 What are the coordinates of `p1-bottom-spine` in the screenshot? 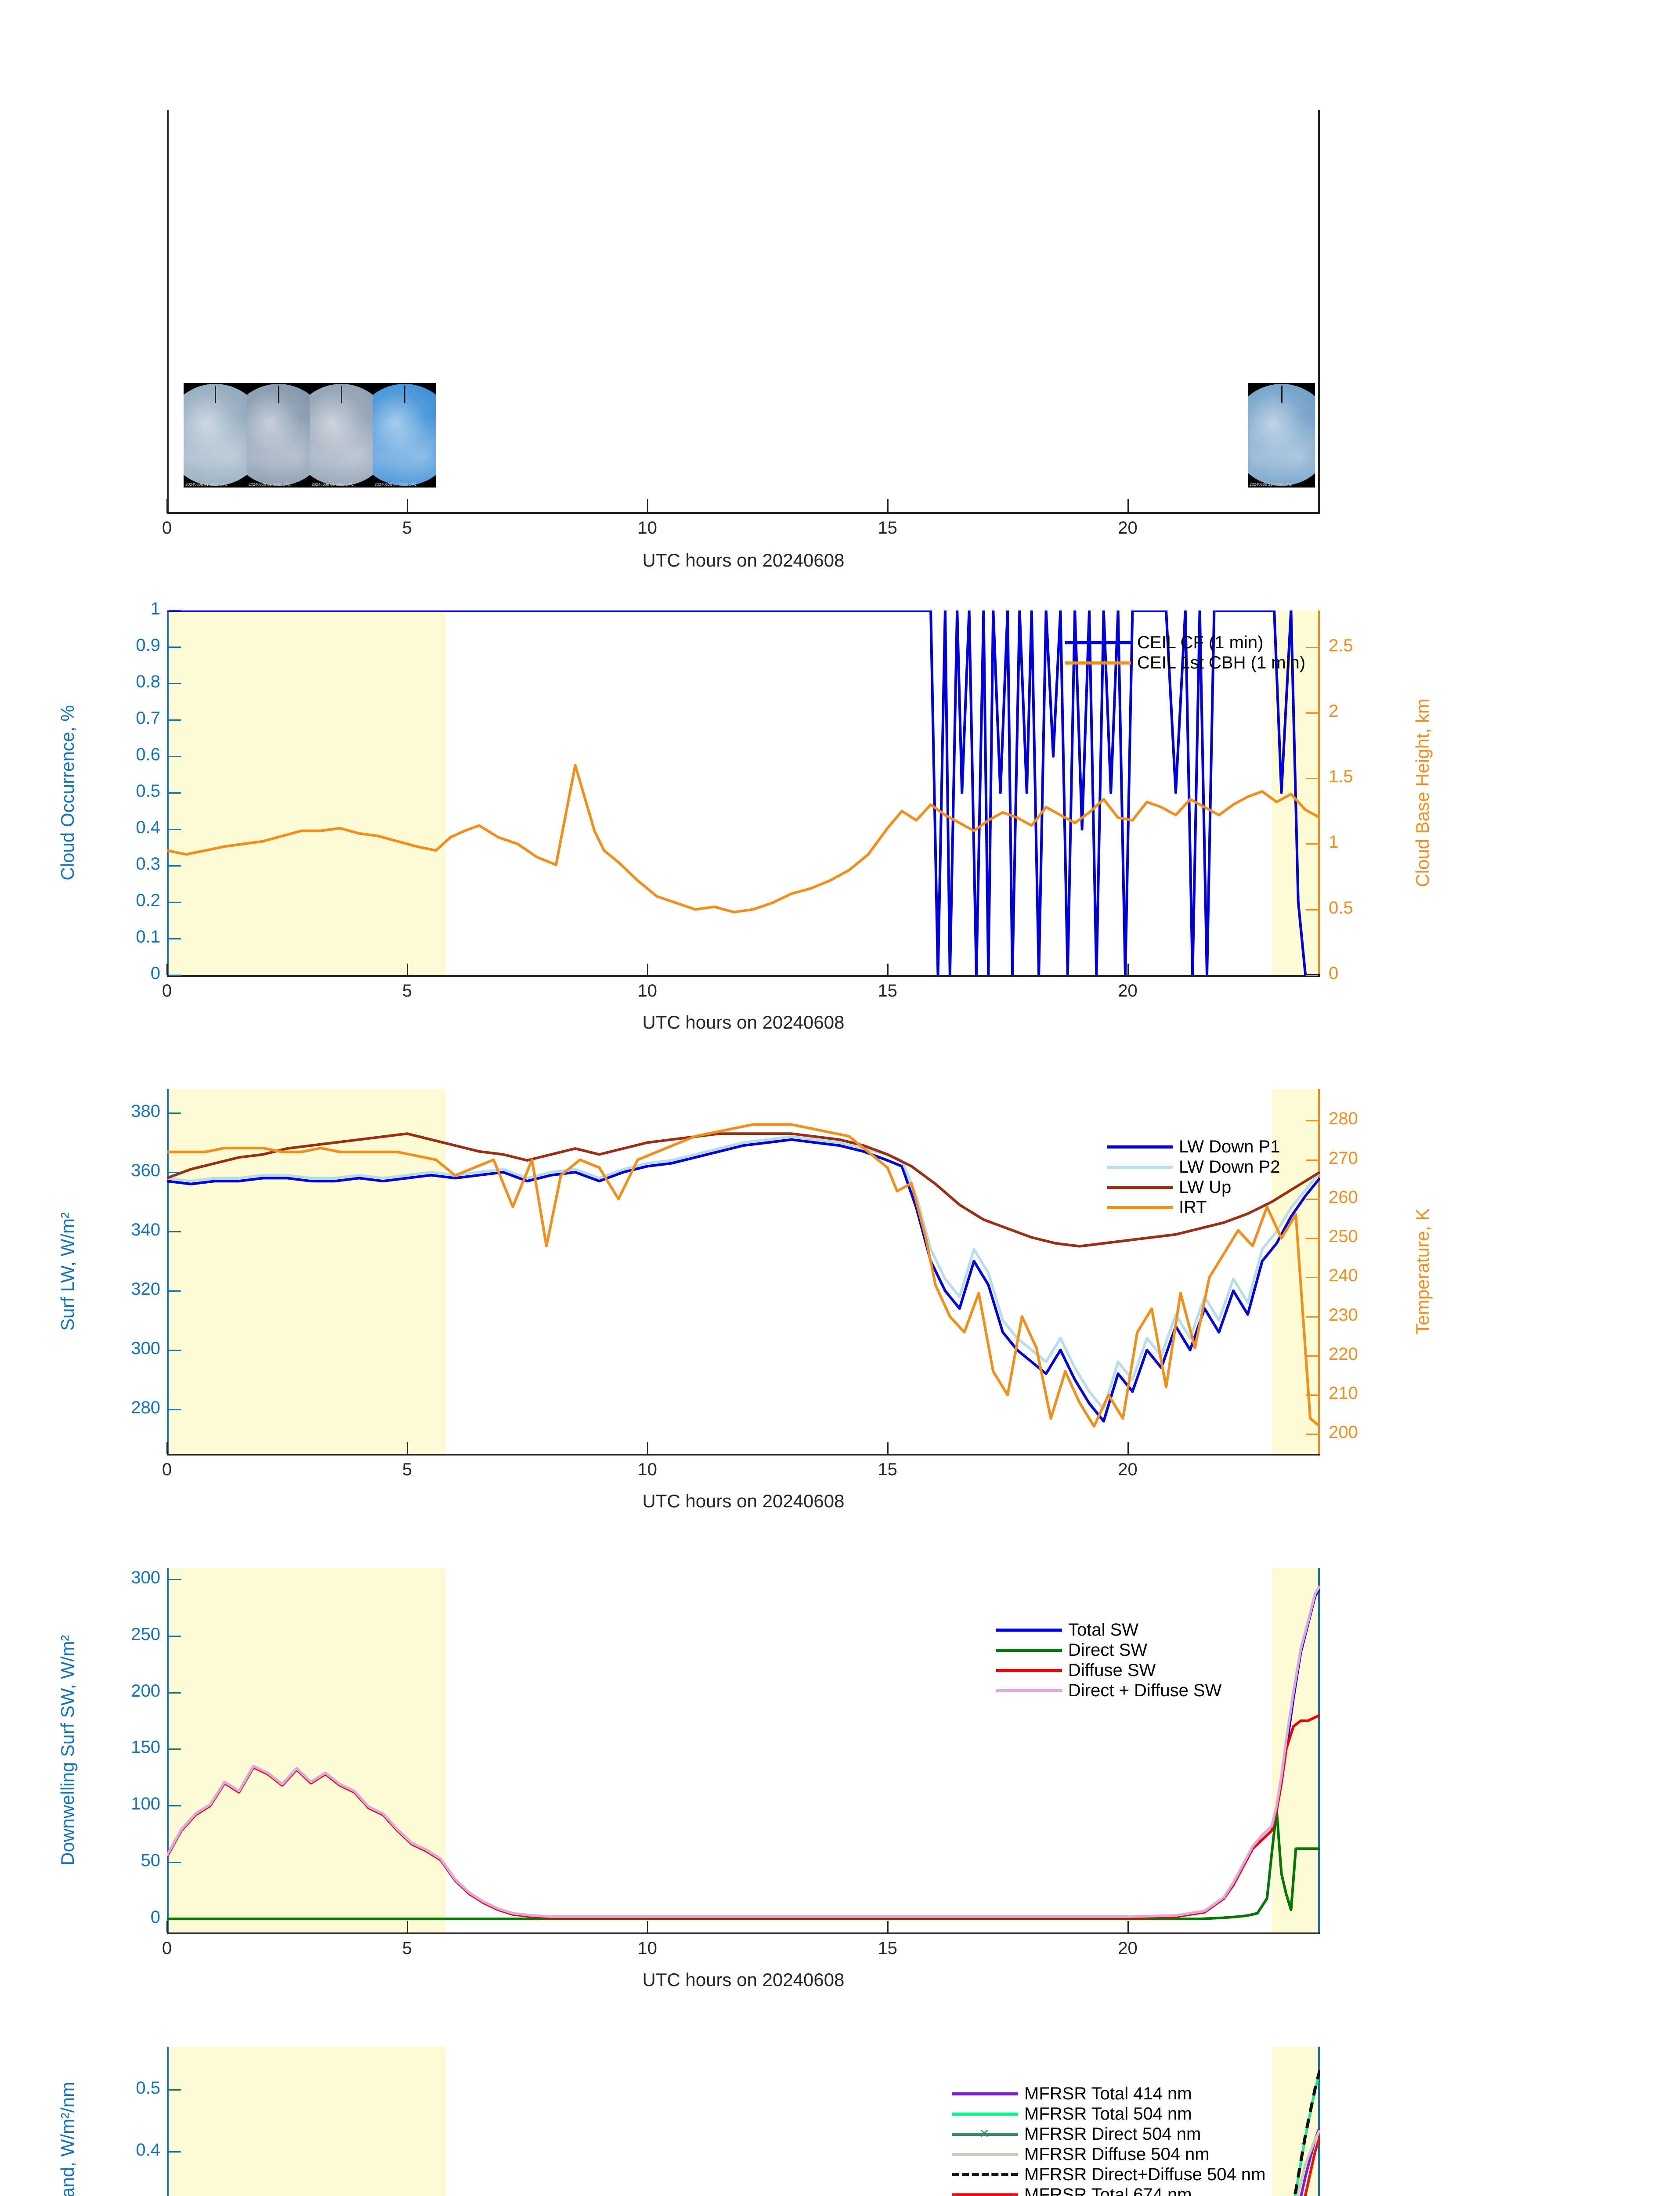 It's located at (743, 513).